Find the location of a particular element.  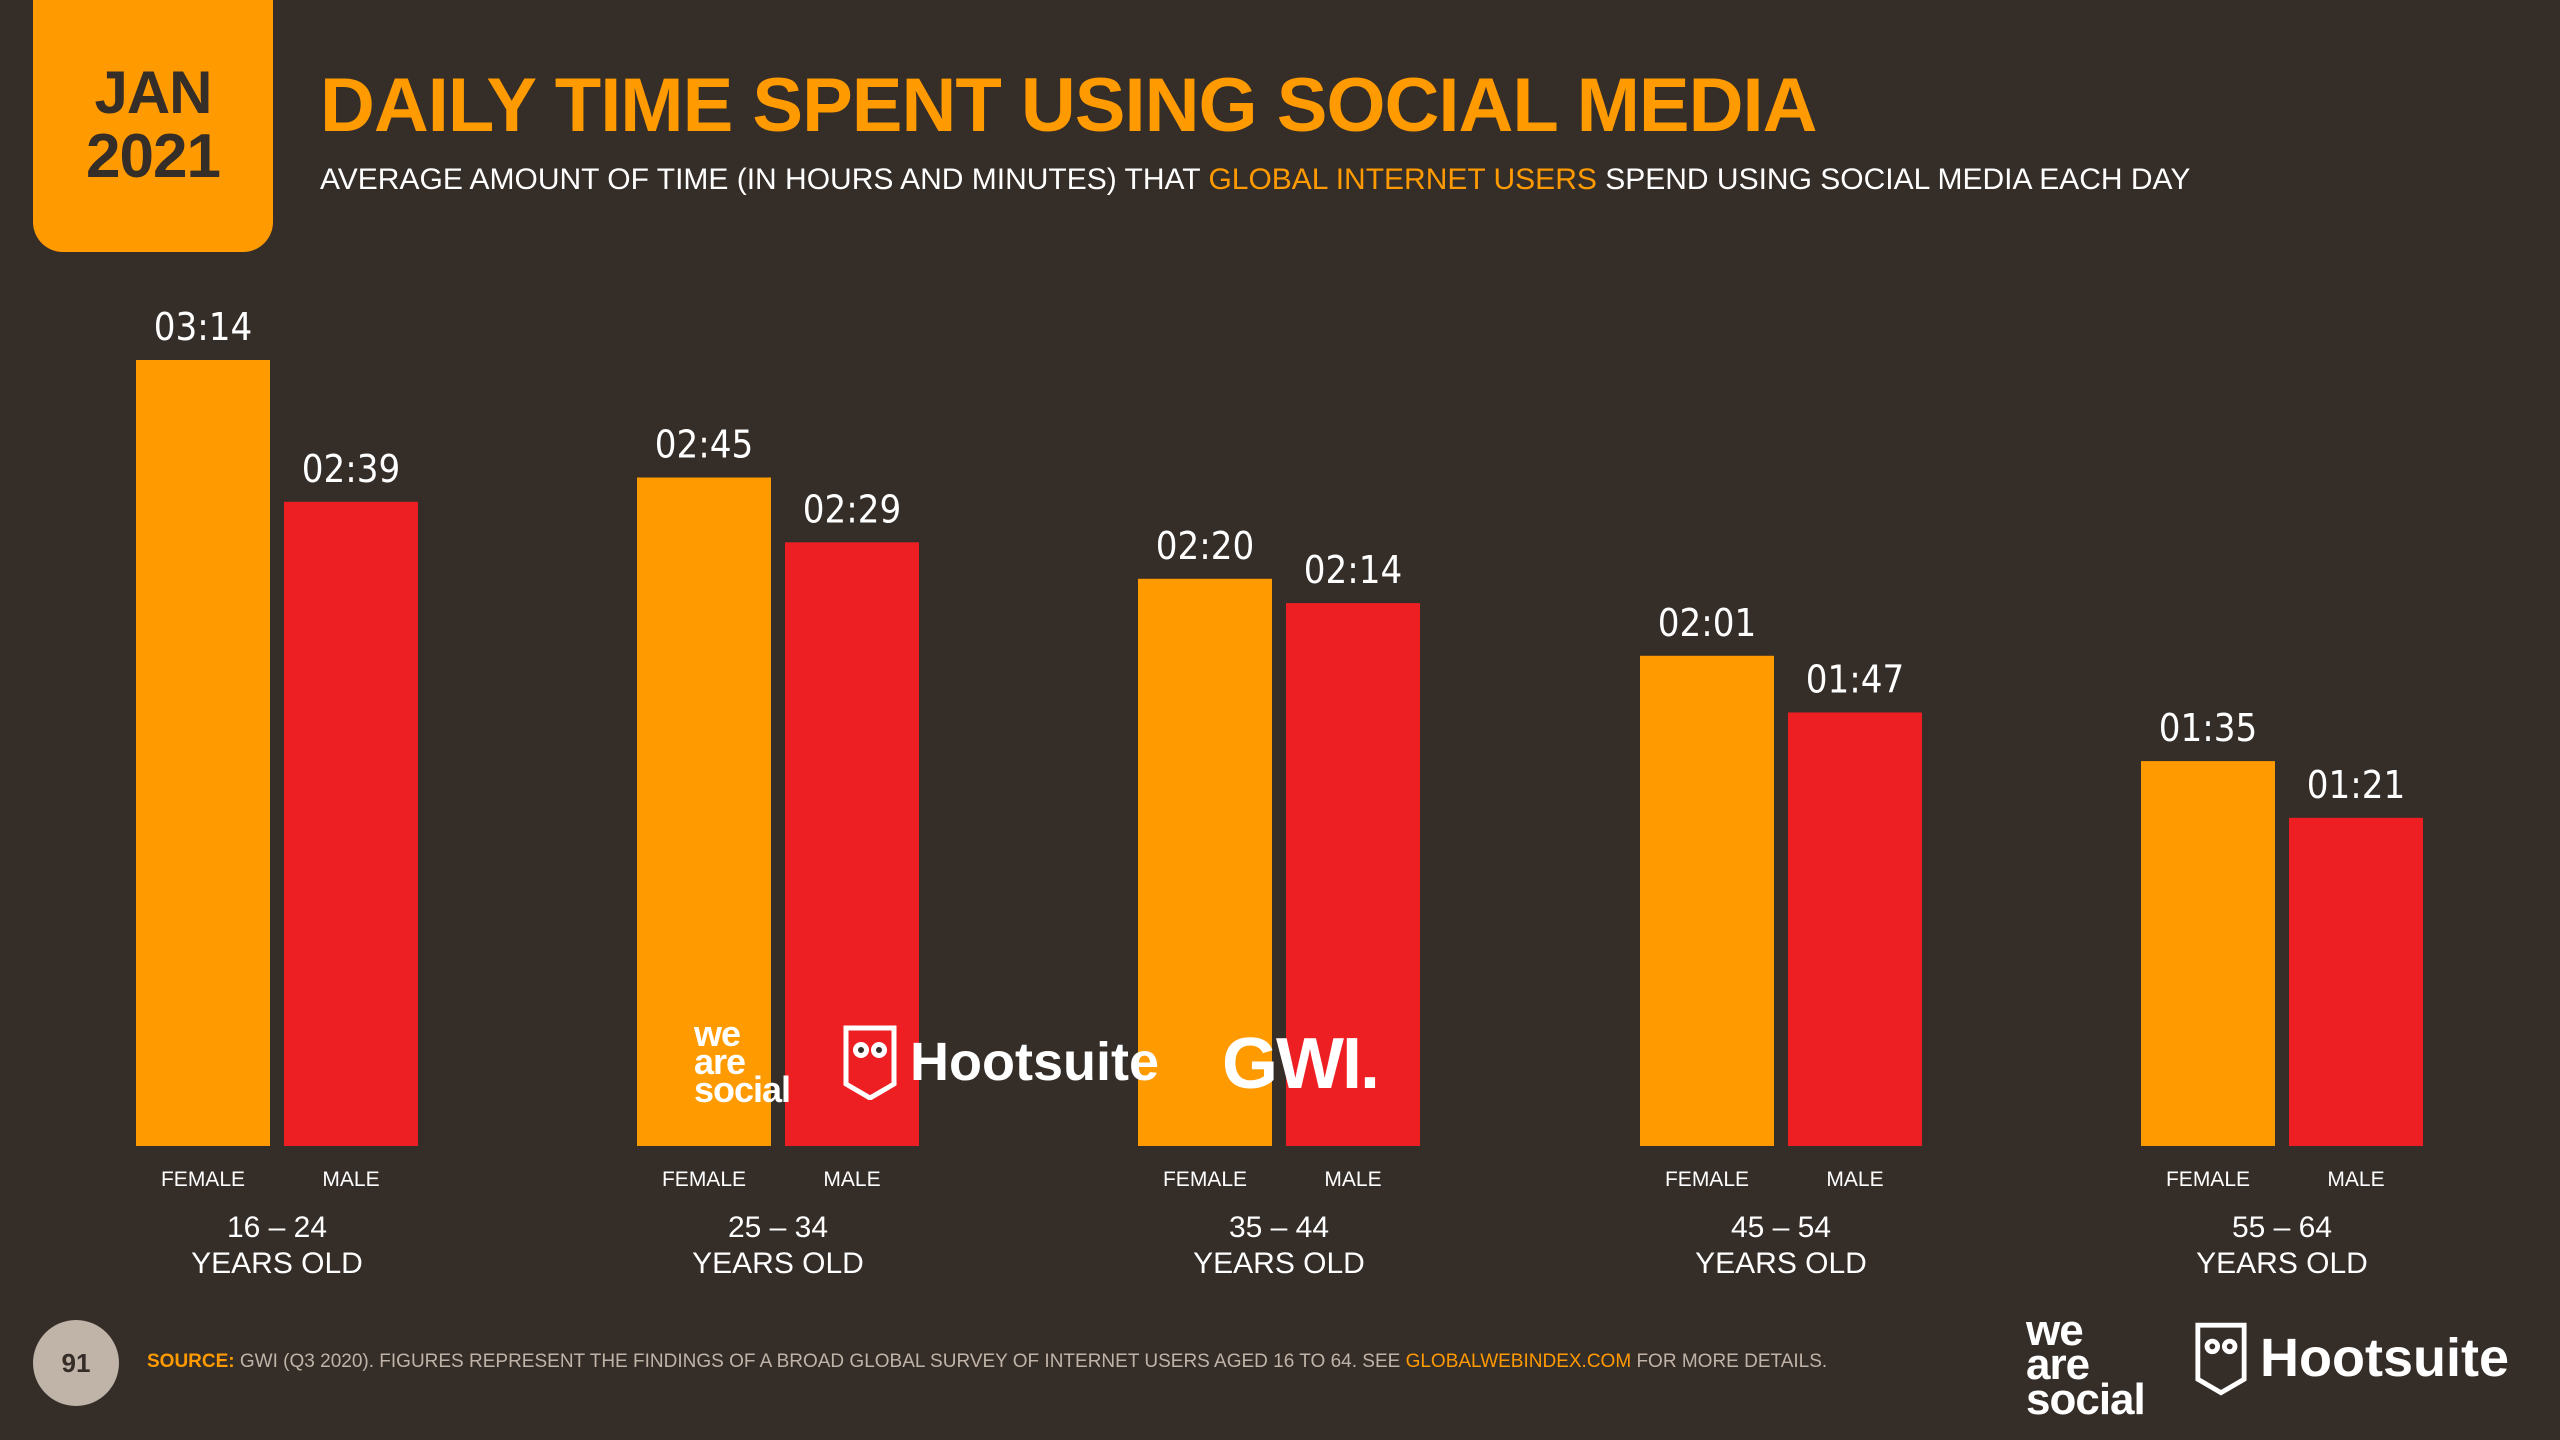

category-label: 35 – 44 is located at coordinates (1279, 1227).